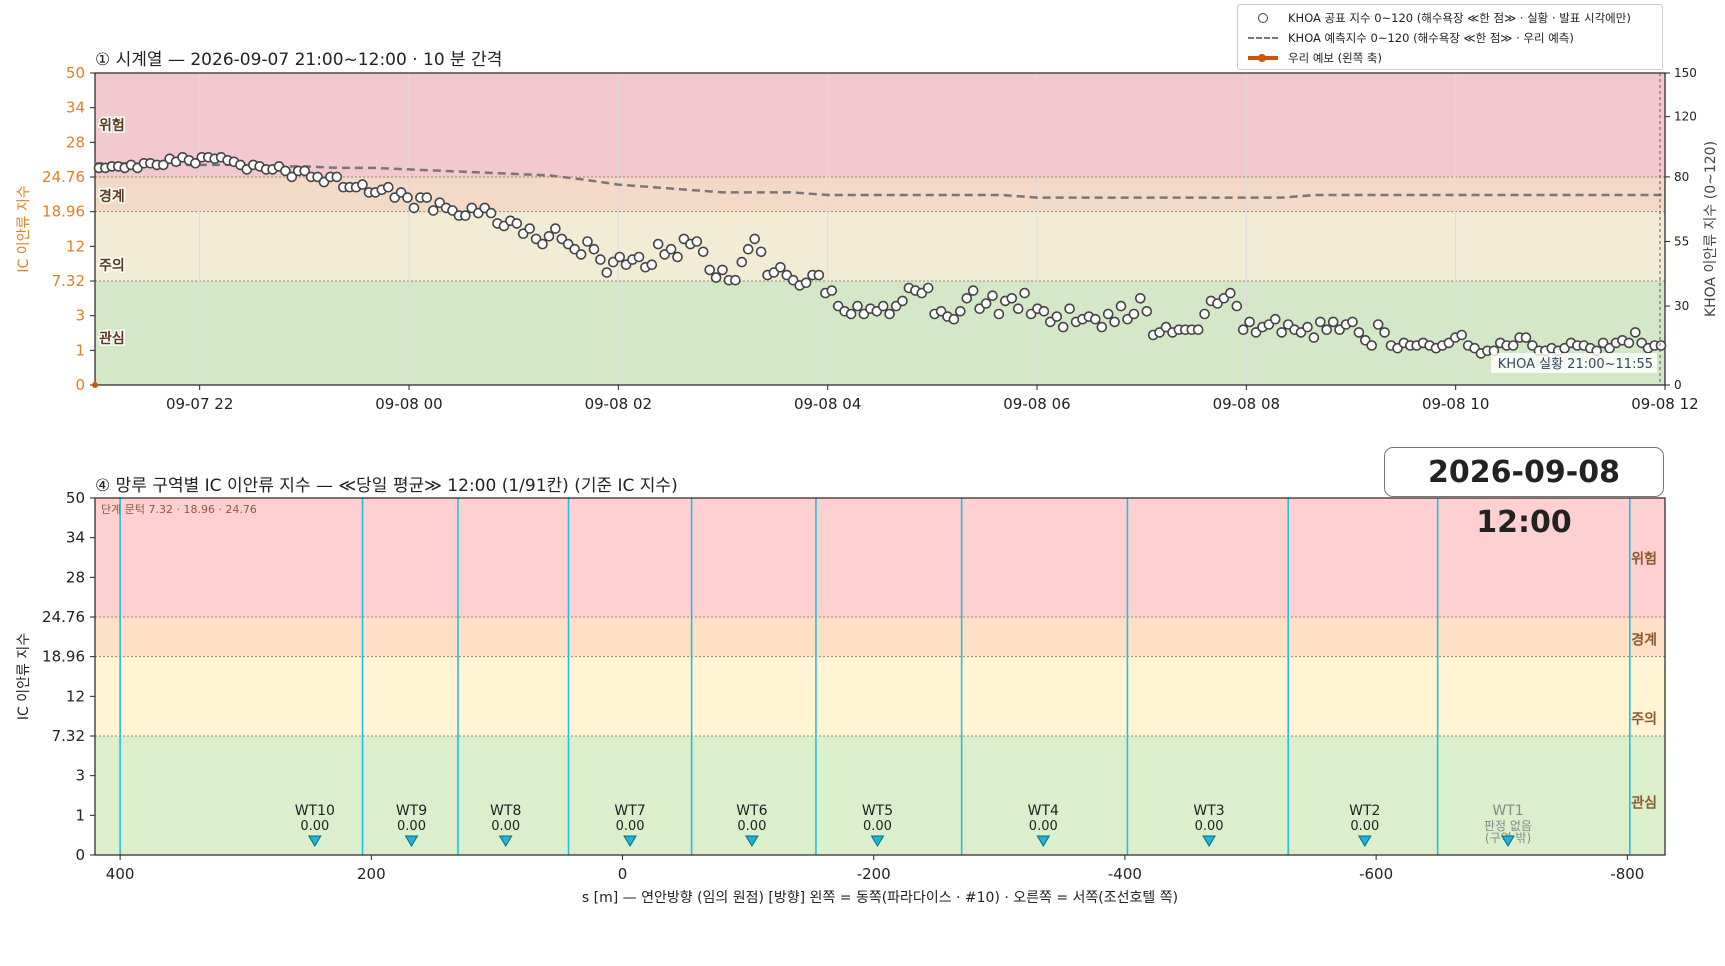 This screenshot has width=1725, height=966. What do you see at coordinates (80, 855) in the screenshot?
I see `zone-y-tick-label: 0` at bounding box center [80, 855].